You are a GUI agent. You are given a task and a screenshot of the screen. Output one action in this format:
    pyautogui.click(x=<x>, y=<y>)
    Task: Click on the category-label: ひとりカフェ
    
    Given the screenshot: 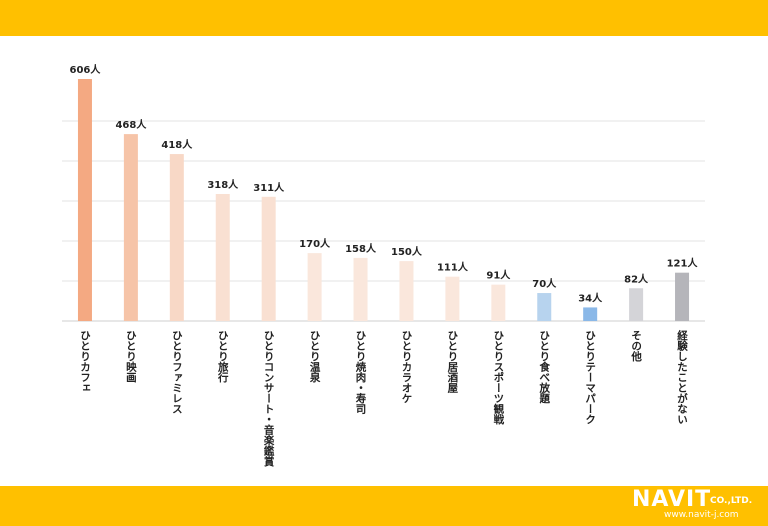 What is the action you would take?
    pyautogui.click(x=85, y=361)
    